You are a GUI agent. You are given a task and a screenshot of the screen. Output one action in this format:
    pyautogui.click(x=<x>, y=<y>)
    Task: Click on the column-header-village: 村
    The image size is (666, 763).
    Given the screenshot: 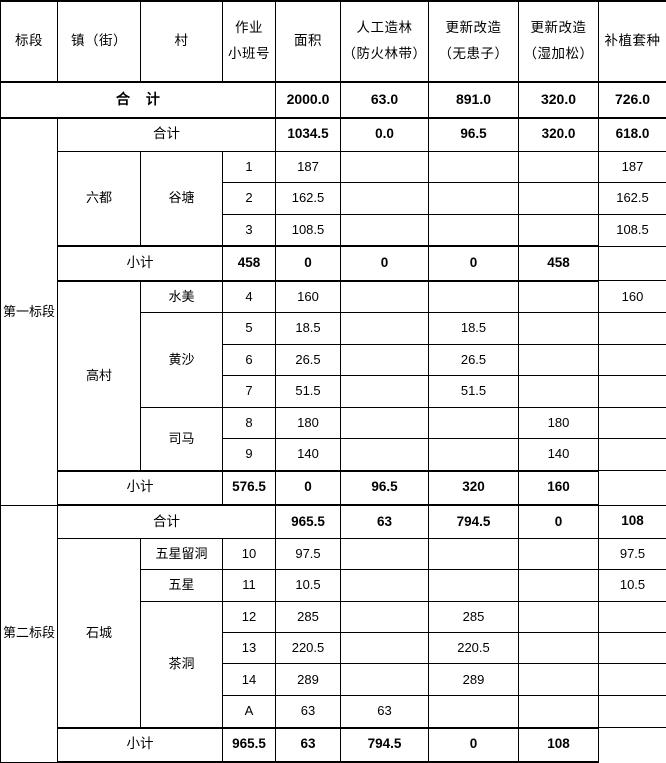 What is the action you would take?
    pyautogui.click(x=181, y=42)
    